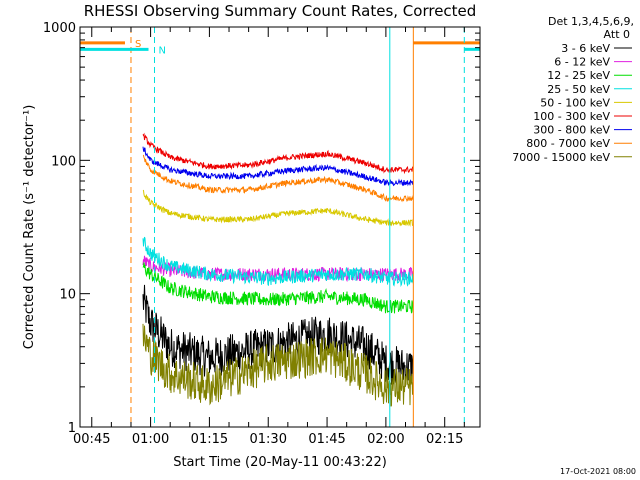 The width and height of the screenshot is (640, 480). What do you see at coordinates (561, 157) in the screenshot?
I see `legend-label-8: 7000 - 15000 keV` at bounding box center [561, 157].